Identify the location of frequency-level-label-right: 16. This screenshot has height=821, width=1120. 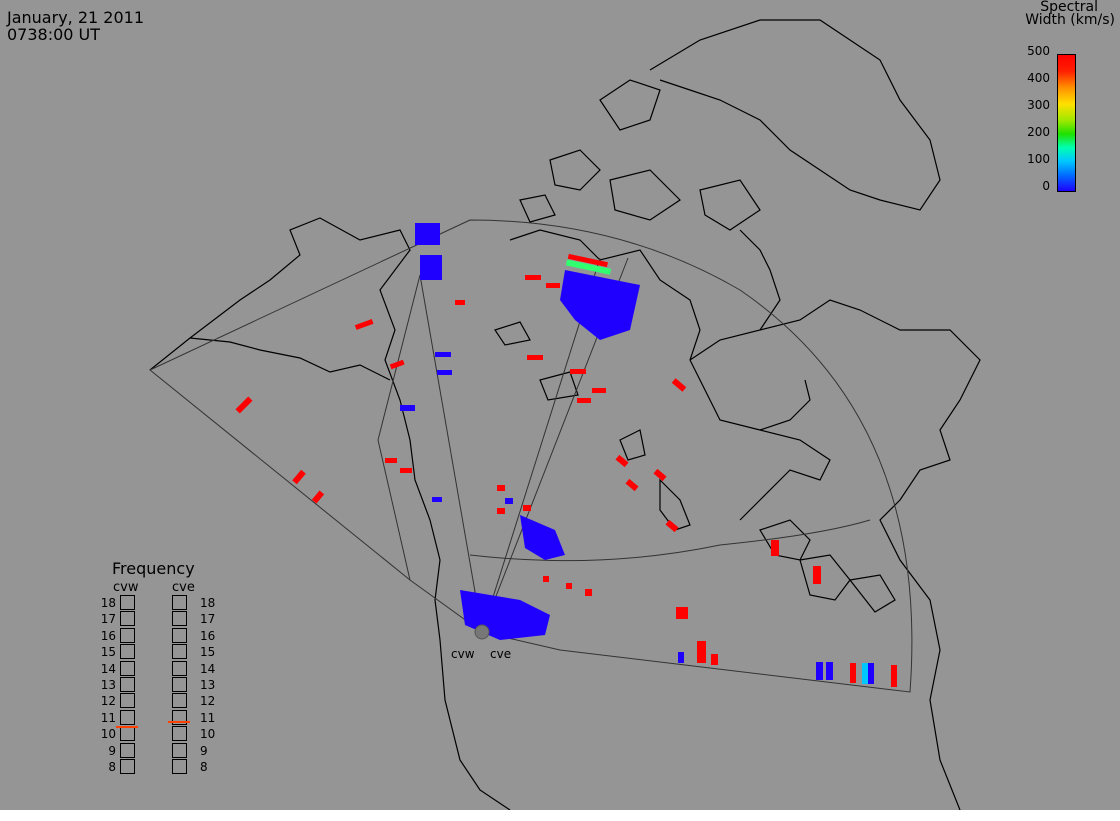
(208, 635).